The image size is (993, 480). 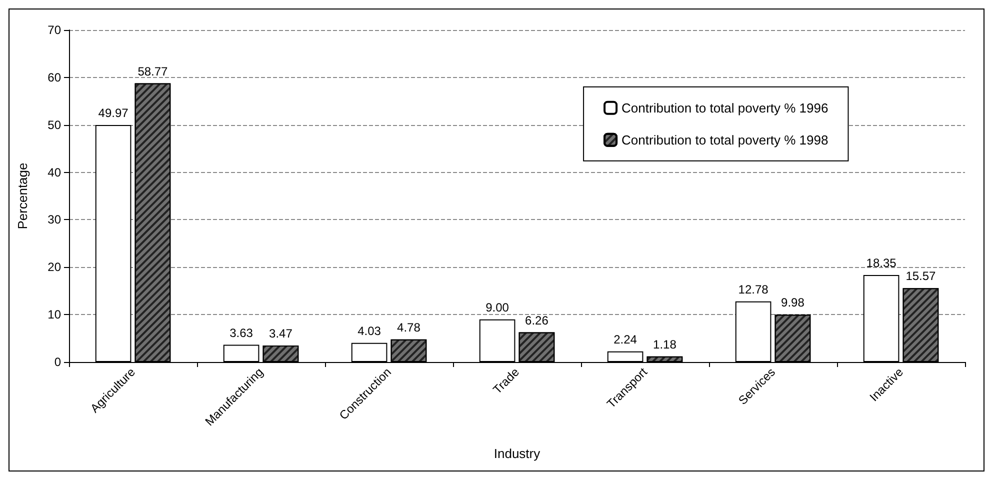 What do you see at coordinates (22, 196) in the screenshot?
I see `y-axis-title: Percentage` at bounding box center [22, 196].